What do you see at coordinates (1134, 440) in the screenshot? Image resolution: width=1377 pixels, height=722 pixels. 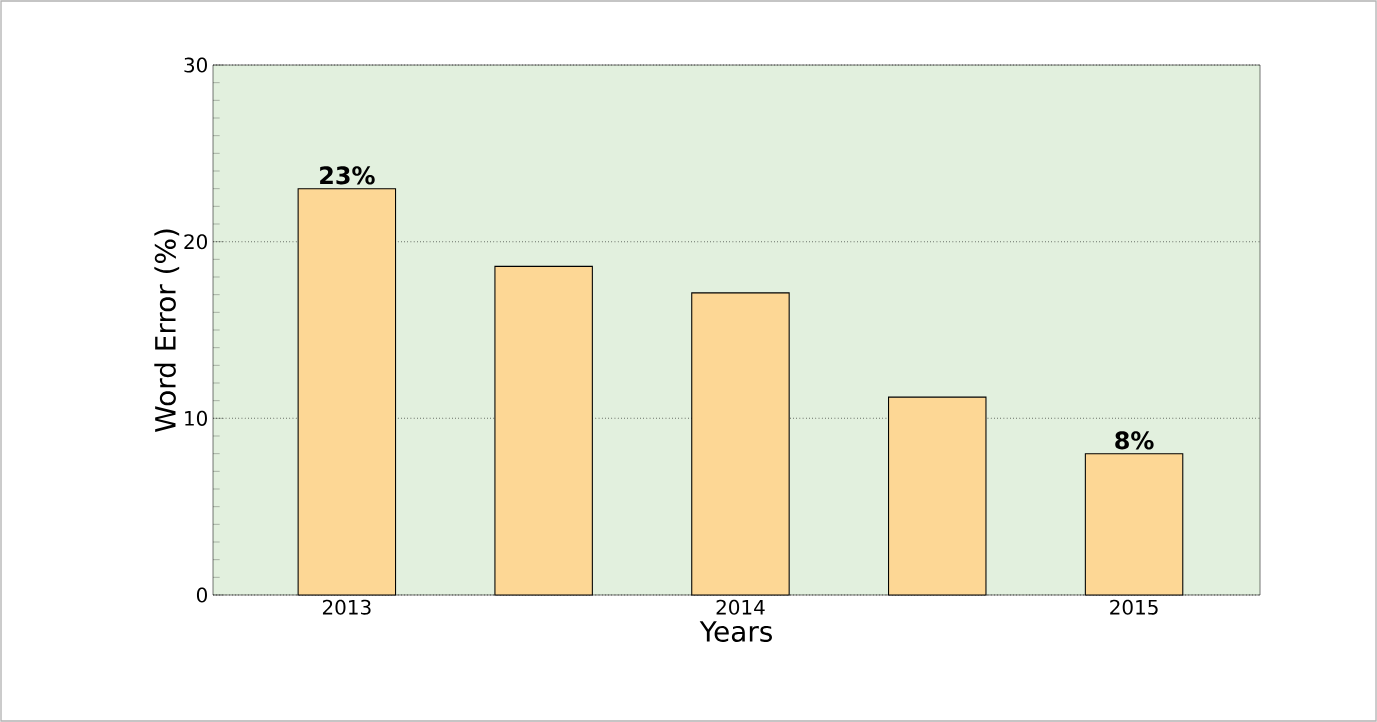 I see `data-label: 8%` at bounding box center [1134, 440].